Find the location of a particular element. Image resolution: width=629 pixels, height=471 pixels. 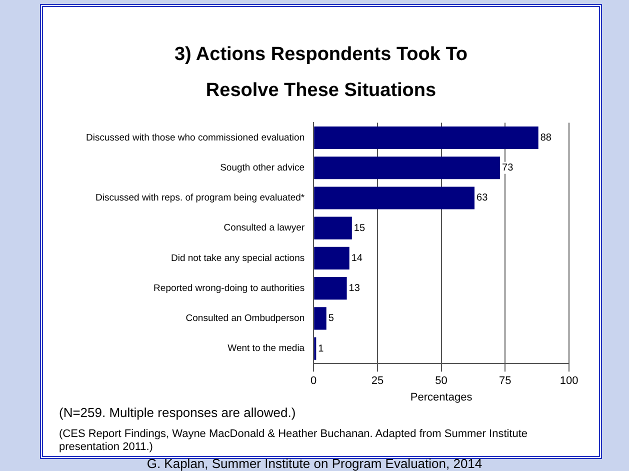

text: (N=259. Multiple responses are allowed.) is located at coordinates (177, 412).